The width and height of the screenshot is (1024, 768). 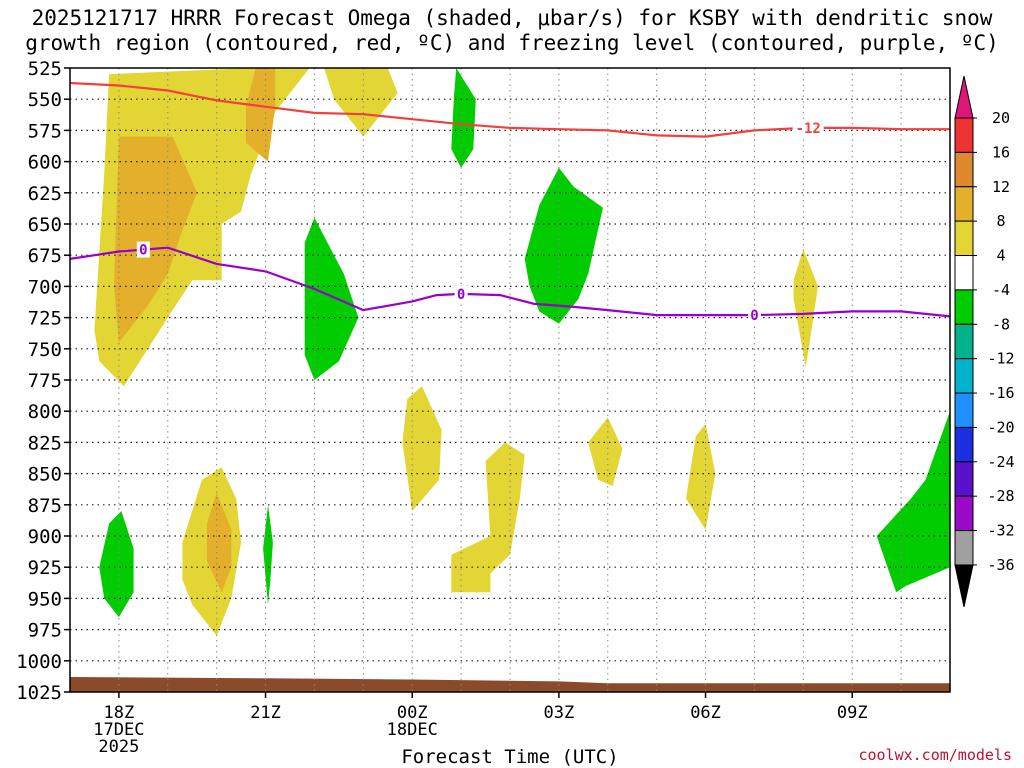 I want to click on colorbar-label: -36, so click(x=1000, y=565).